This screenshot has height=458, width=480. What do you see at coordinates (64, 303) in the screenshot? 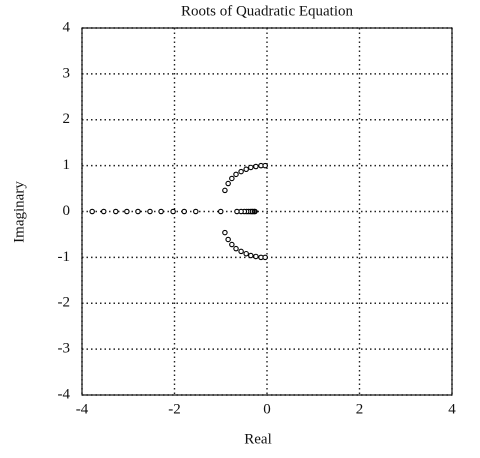
I see `y-tick-label: -2` at bounding box center [64, 303].